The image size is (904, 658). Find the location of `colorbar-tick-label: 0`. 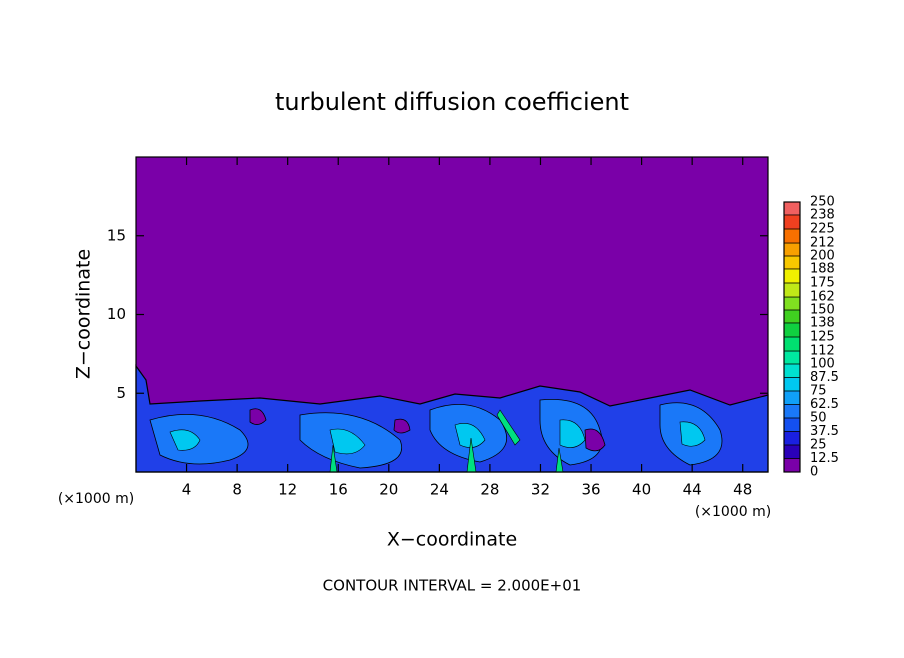

colorbar-tick-label: 0 is located at coordinates (814, 472).